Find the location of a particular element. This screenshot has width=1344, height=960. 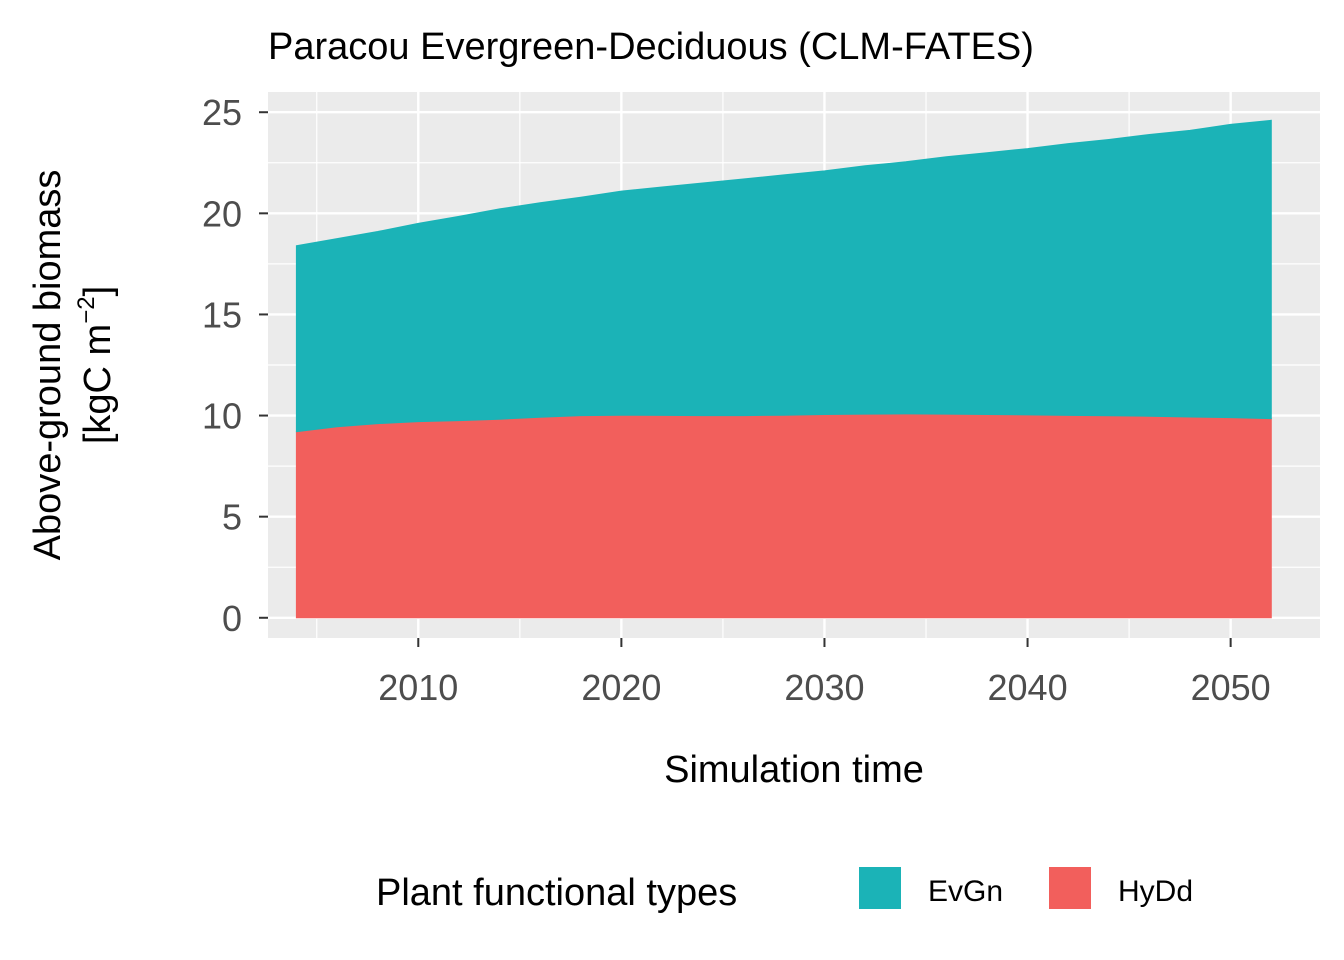

y-axis-title-unit-prefix: [kgC m is located at coordinates (98, 384).